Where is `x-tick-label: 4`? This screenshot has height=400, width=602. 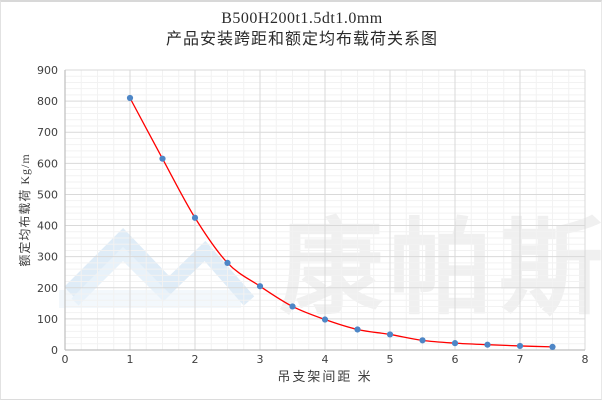 x-tick-label: 4 is located at coordinates (325, 359).